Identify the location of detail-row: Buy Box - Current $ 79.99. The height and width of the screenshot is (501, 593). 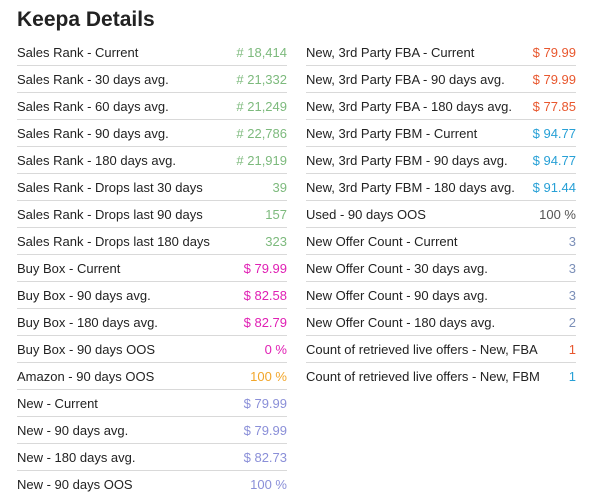
(152, 268).